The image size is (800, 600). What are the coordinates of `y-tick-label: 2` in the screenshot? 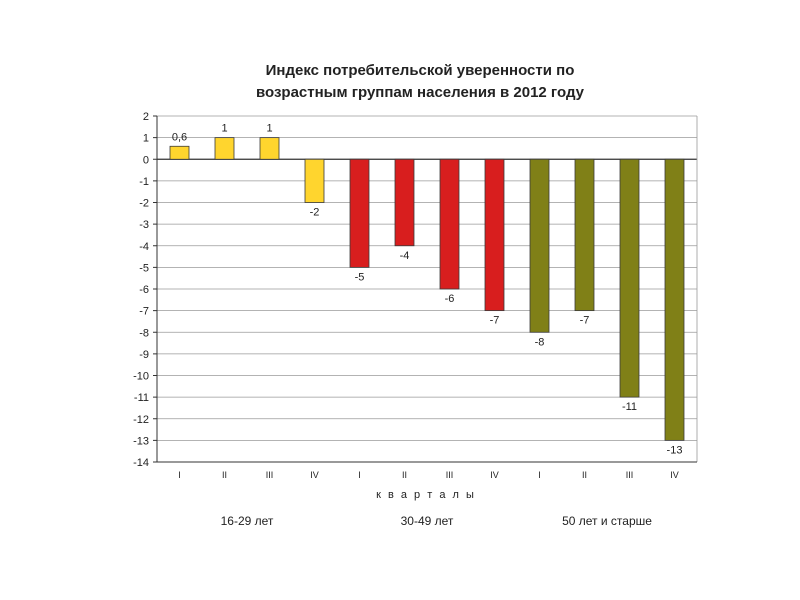 It's located at (146, 117).